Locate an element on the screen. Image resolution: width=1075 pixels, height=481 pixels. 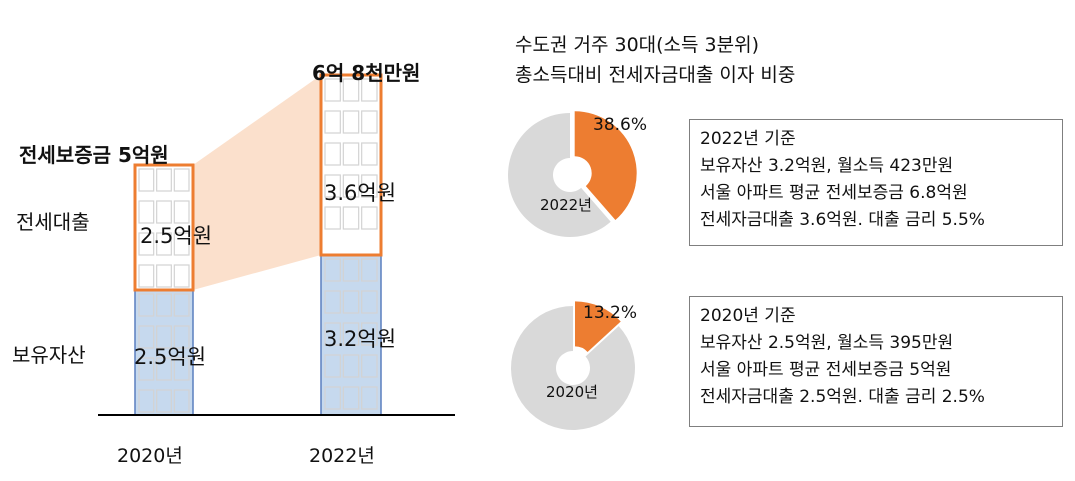
total-label-2022: 6억 8천만원 is located at coordinates (366, 73).